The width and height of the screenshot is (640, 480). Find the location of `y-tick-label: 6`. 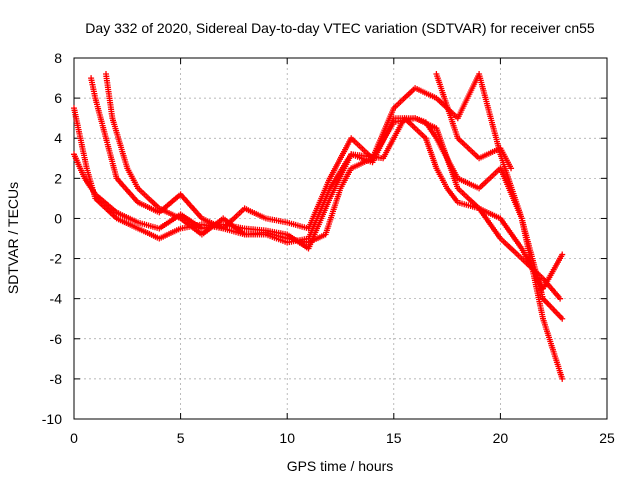

y-tick-label: 6 is located at coordinates (58, 98).